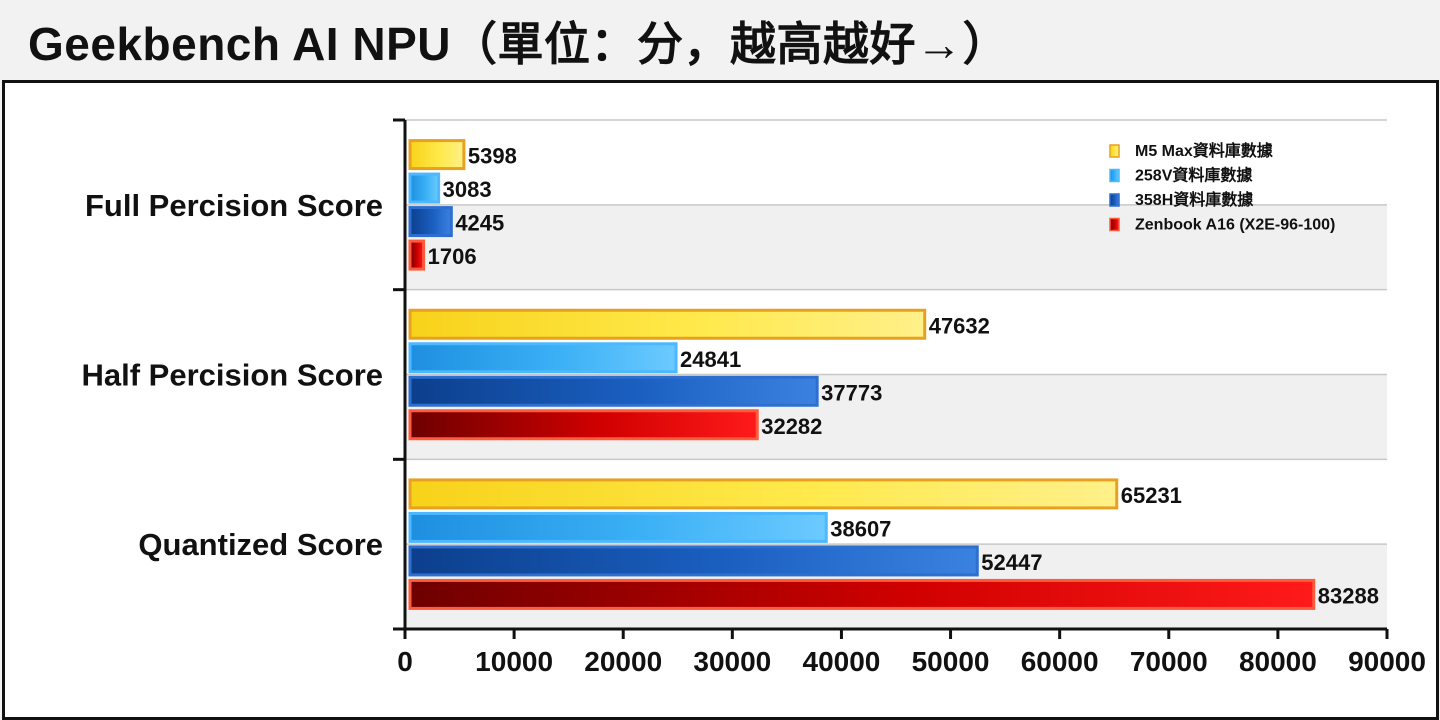 The width and height of the screenshot is (1440, 720). What do you see at coordinates (492, 156) in the screenshot?
I see `data-label: 5398` at bounding box center [492, 156].